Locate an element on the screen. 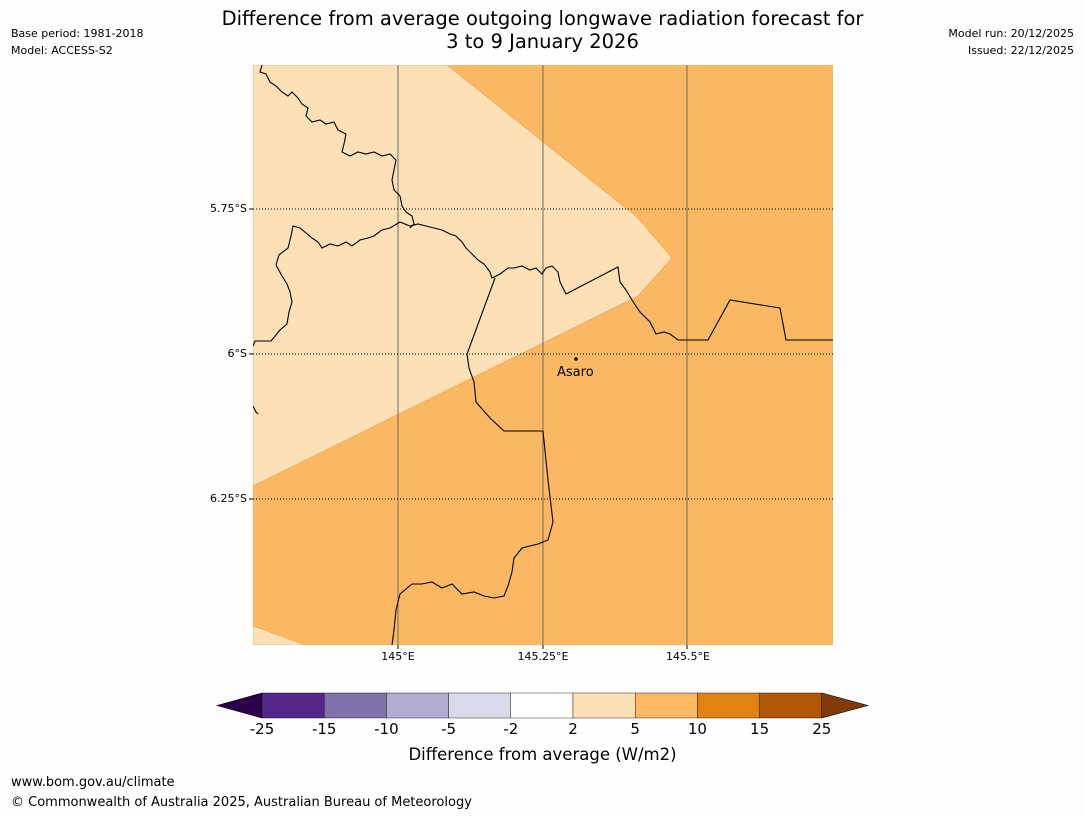 The height and width of the screenshot is (816, 1085). colorbar-tick-label: -10 is located at coordinates (386, 729).